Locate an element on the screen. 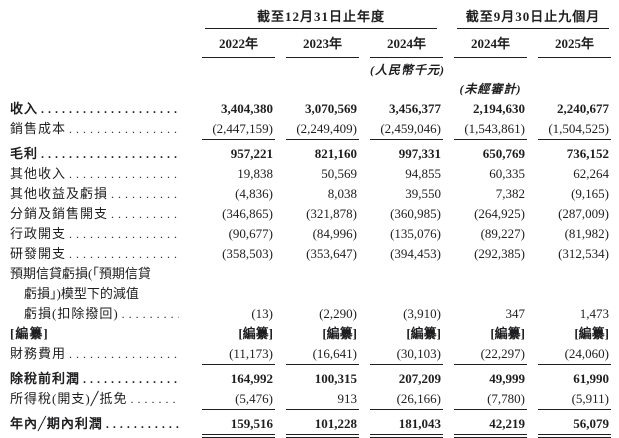 Image resolution: width=619 pixels, height=438 pixels. cell-value: (2,459,046) is located at coordinates (406, 129).